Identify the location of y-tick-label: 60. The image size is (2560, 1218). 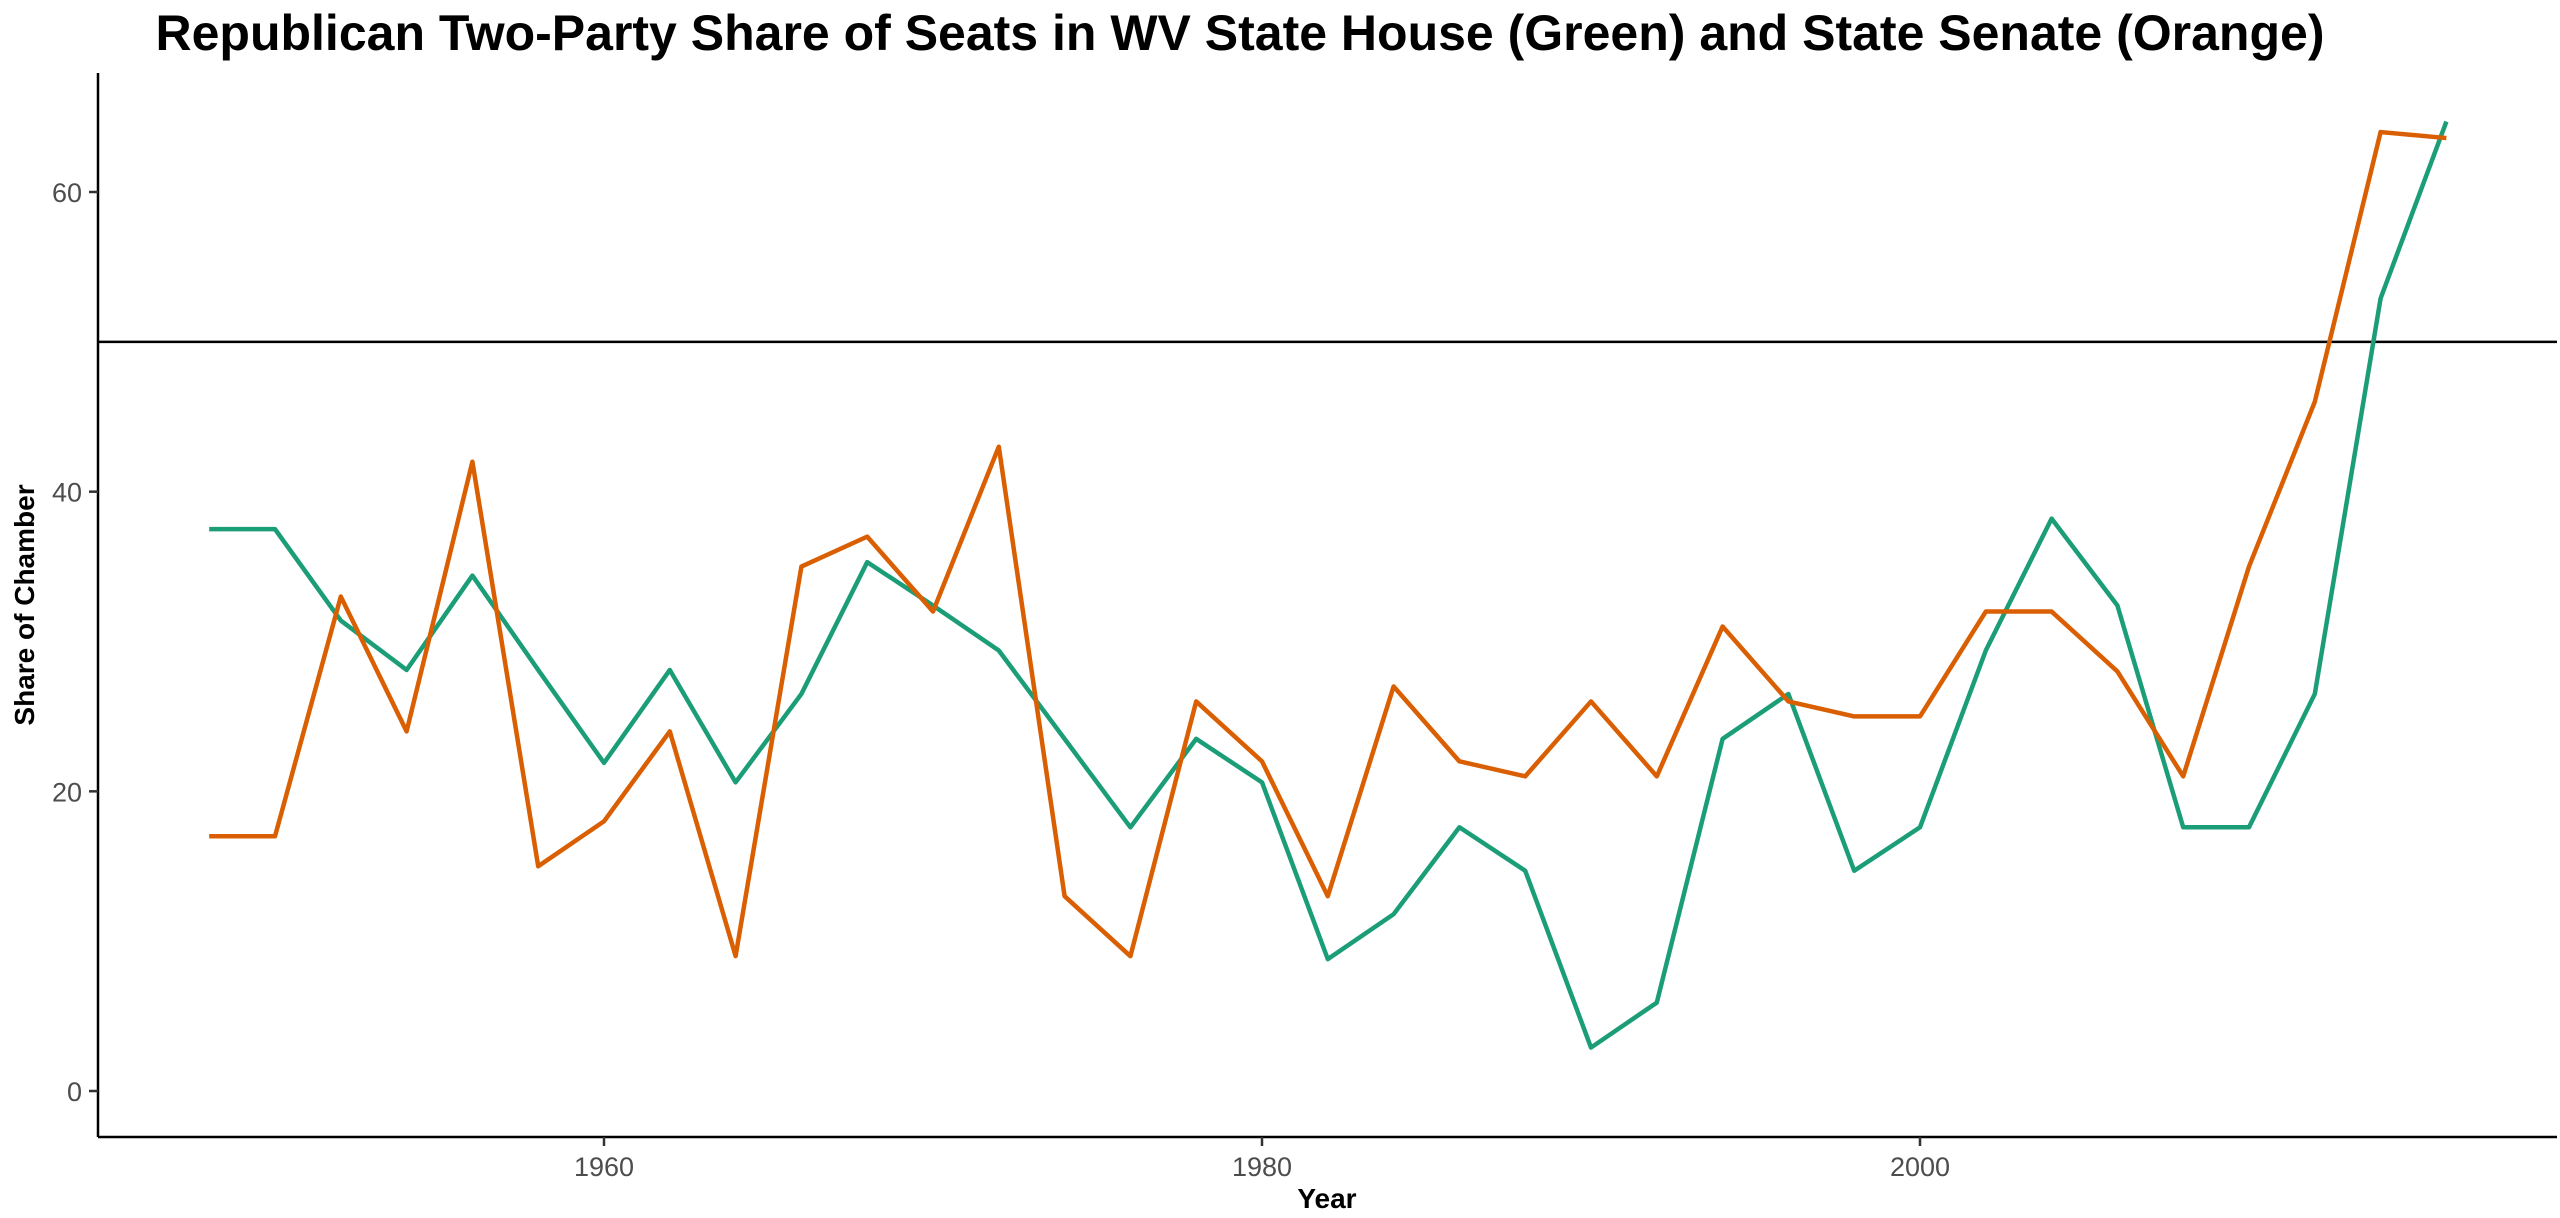
(67, 193).